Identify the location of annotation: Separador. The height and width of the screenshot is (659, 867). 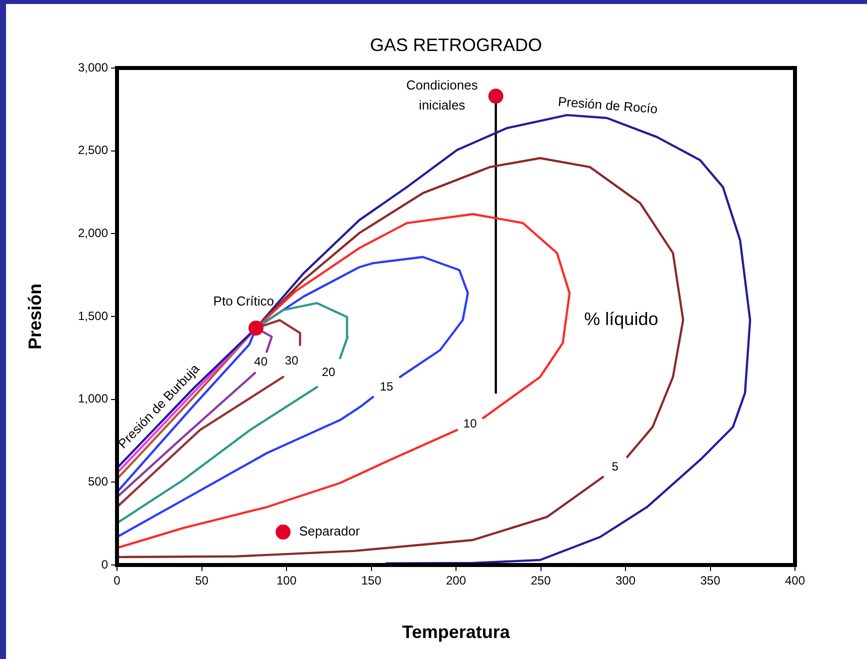
(329, 531).